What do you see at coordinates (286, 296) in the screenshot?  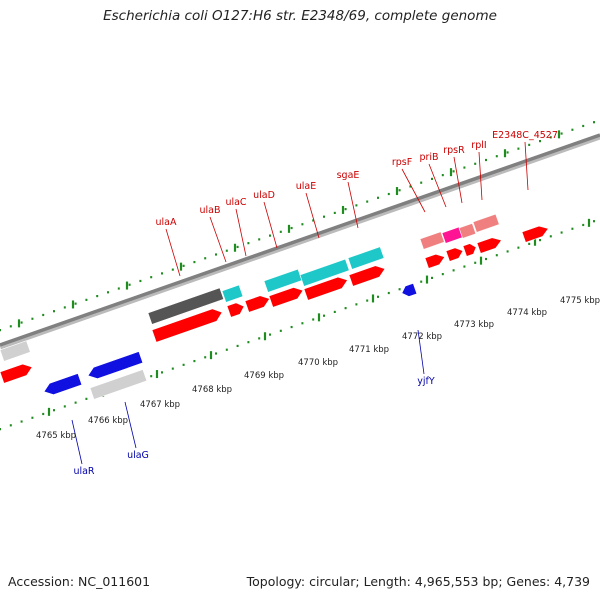 I see `gene-ulaE` at bounding box center [286, 296].